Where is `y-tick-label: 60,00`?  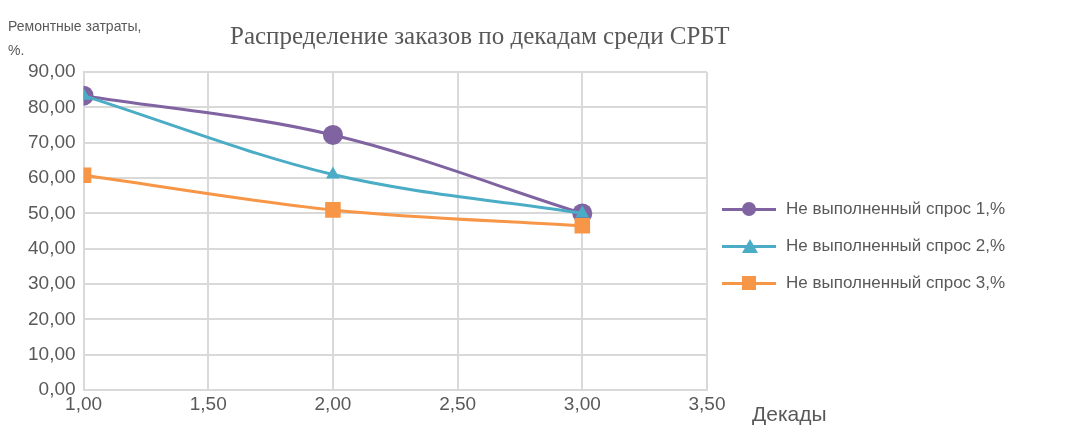
y-tick-label: 60,00 is located at coordinates (52, 177).